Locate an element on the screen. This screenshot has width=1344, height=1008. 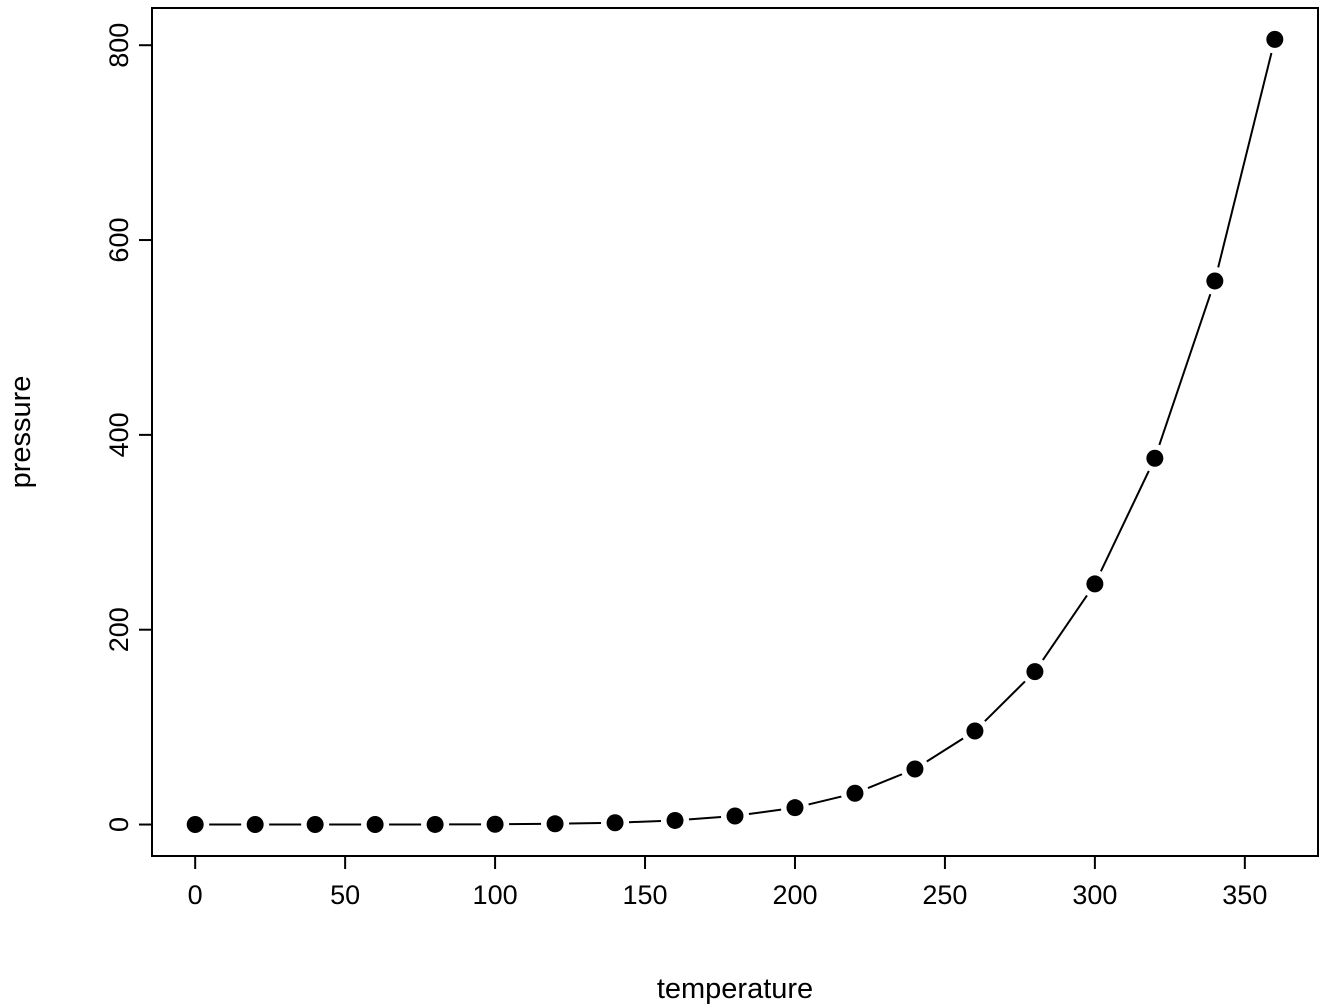
y-tick-label: 800 is located at coordinates (119, 45).